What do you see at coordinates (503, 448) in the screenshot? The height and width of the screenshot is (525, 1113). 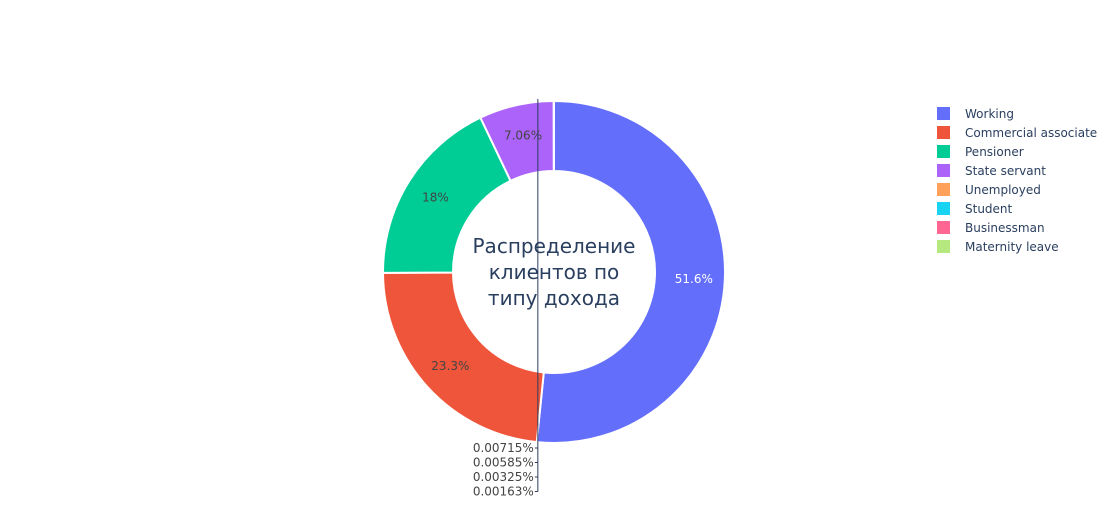 I see `slice-label-unemployed: 0.00715%` at bounding box center [503, 448].